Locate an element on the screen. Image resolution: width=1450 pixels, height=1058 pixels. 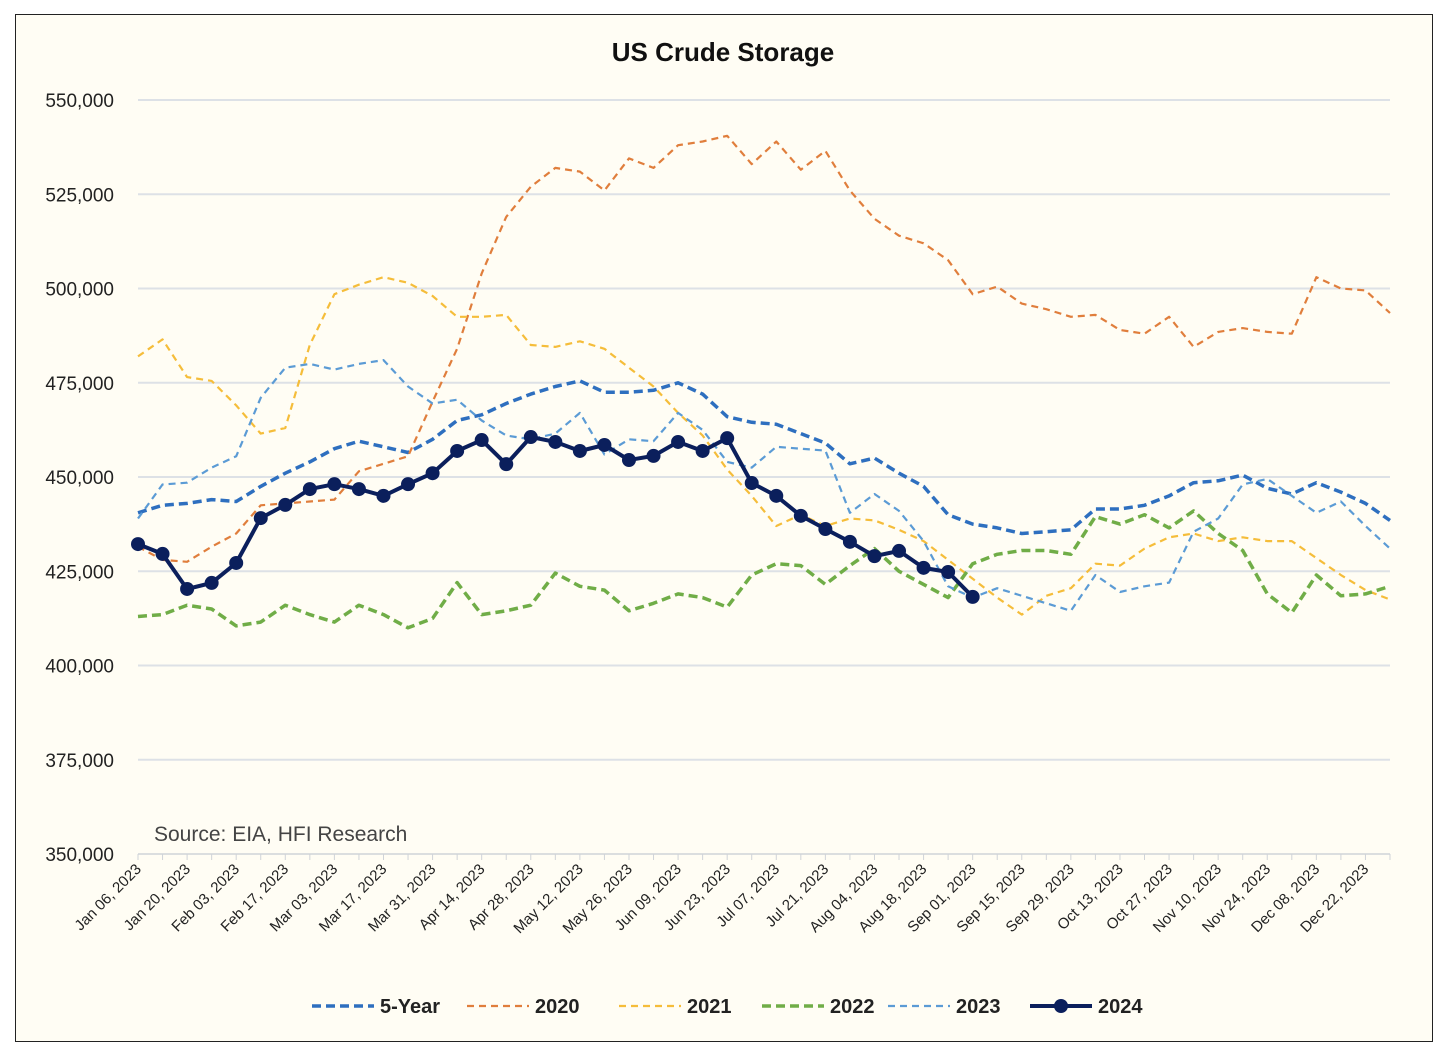
y-tick-label: 450,000 is located at coordinates (79, 478).